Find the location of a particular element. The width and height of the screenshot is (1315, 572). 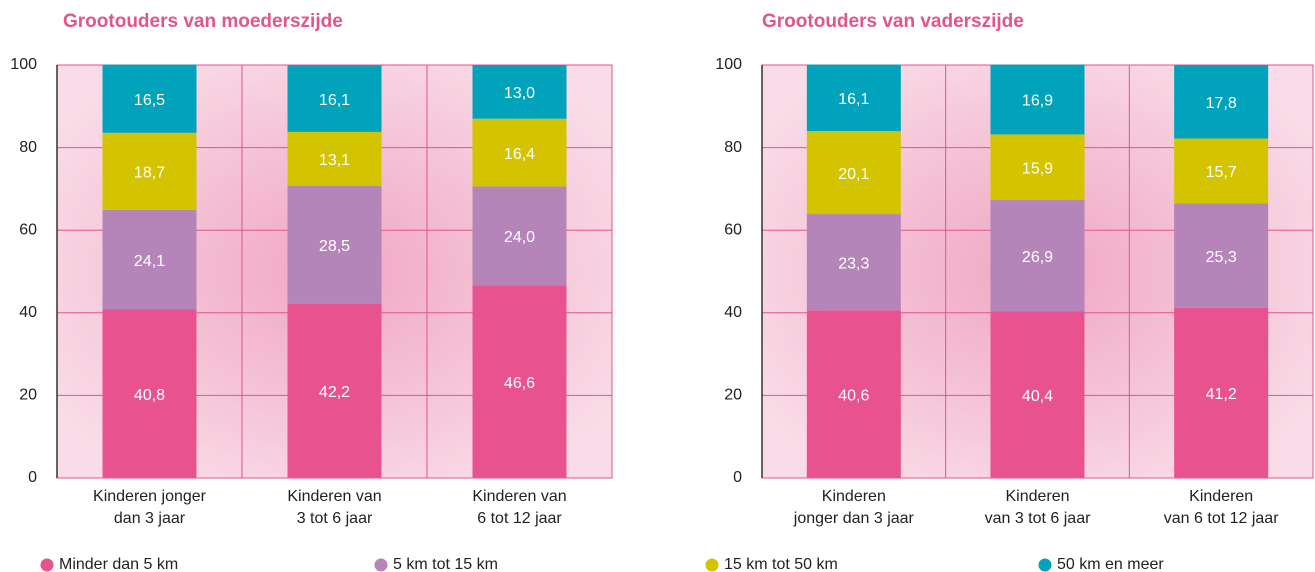

value-label: 46,6 is located at coordinates (519, 383).